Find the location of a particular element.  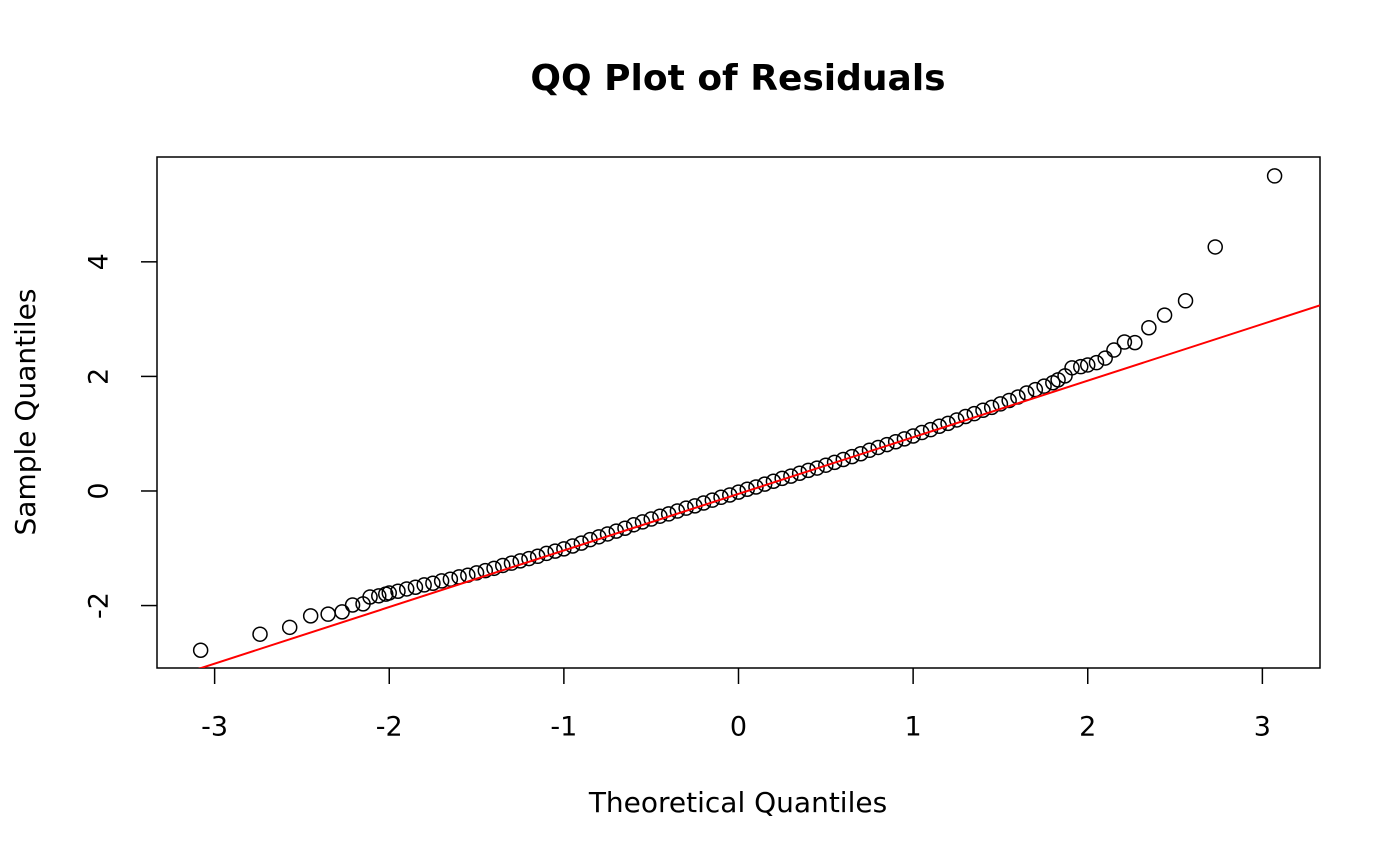

x-axis-label: Theoretical Quantiles is located at coordinates (737, 802).